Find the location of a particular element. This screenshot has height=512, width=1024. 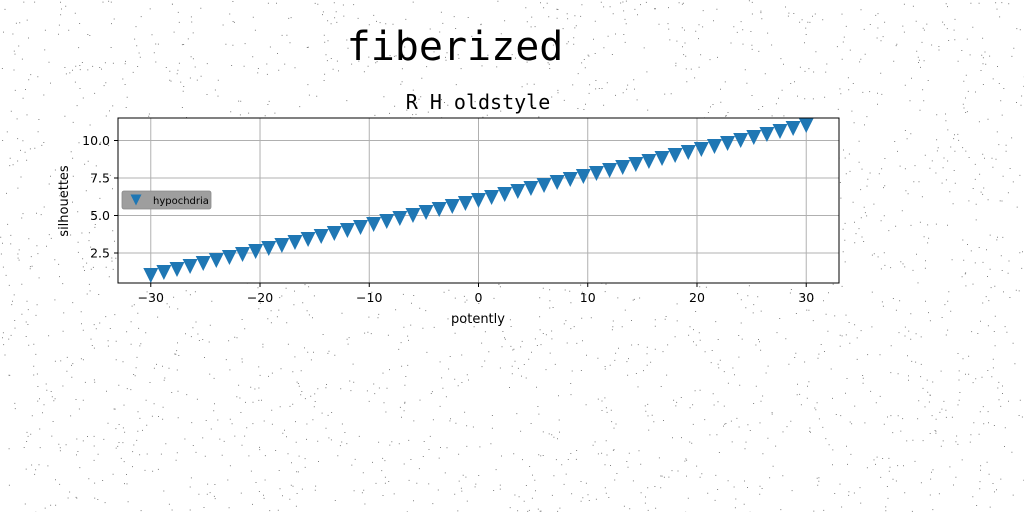

legend: hypochdria is located at coordinates (166, 200).